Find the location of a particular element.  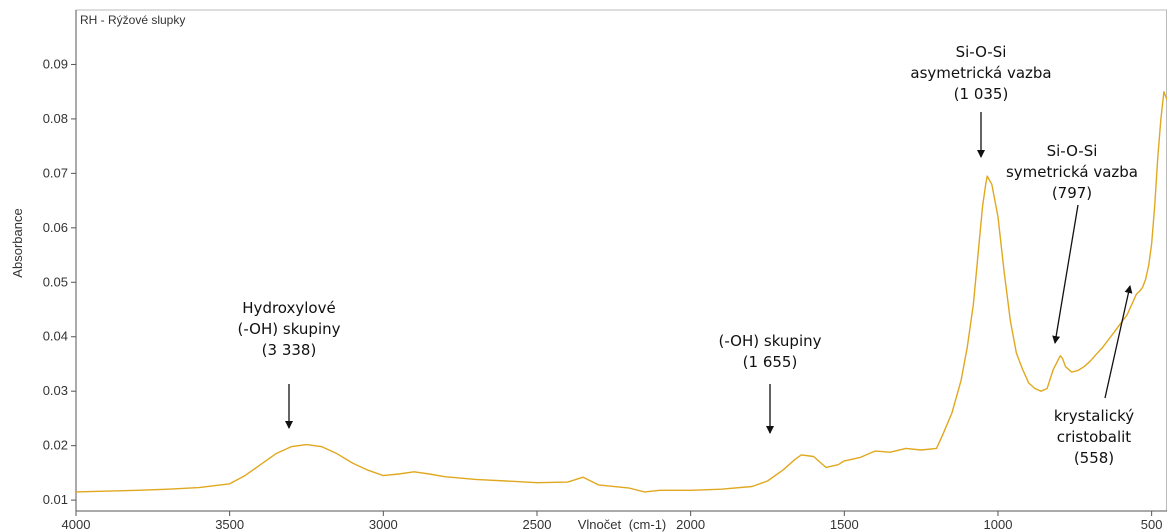

annotation-text: krystalický is located at coordinates (1094, 416).